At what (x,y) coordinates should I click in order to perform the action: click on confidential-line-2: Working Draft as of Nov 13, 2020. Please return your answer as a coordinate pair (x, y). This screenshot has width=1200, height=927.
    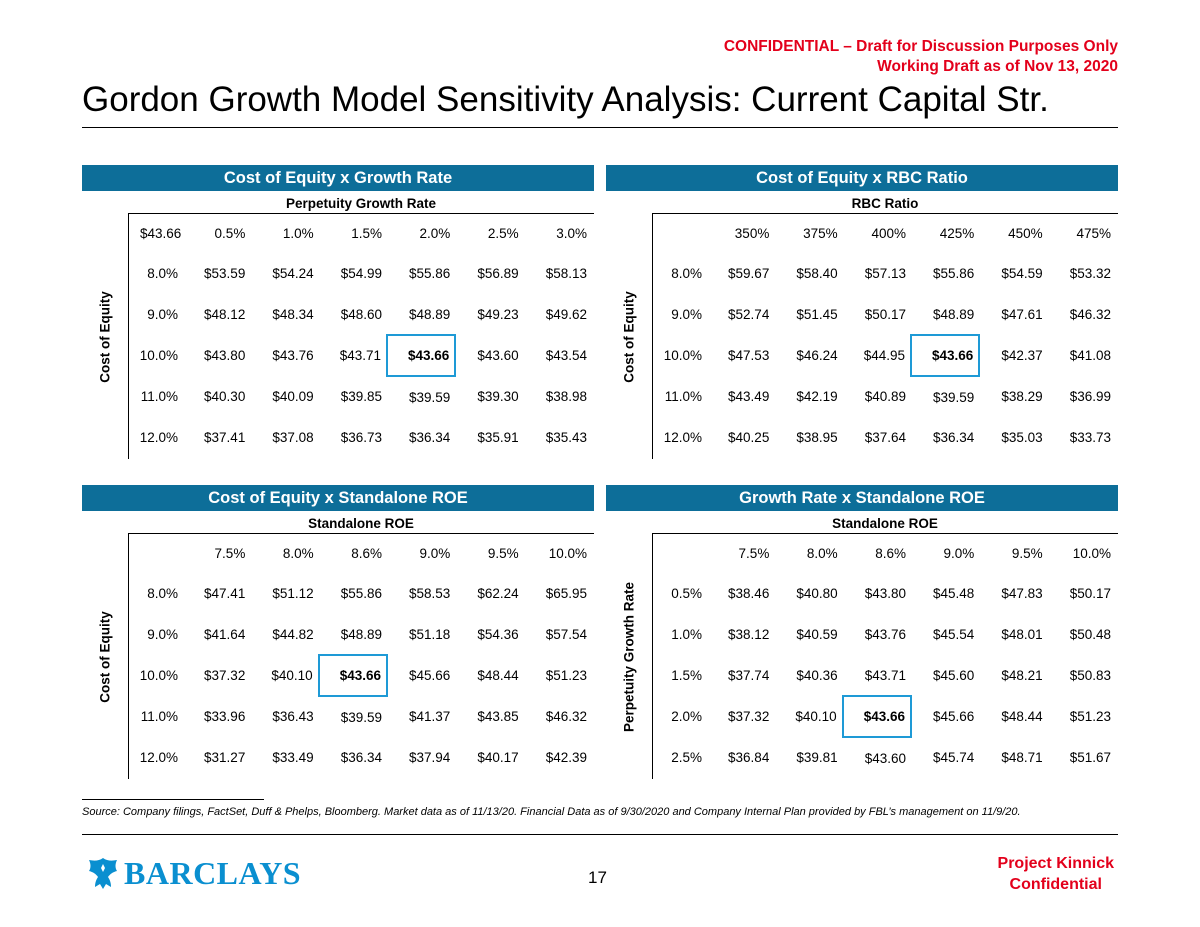
    Looking at the image, I should click on (997, 66).